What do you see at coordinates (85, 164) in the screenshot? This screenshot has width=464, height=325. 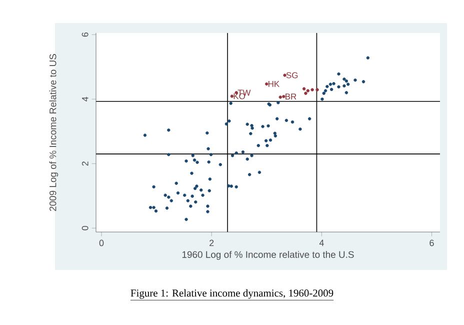 I see `y-tick-label: 2` at bounding box center [85, 164].